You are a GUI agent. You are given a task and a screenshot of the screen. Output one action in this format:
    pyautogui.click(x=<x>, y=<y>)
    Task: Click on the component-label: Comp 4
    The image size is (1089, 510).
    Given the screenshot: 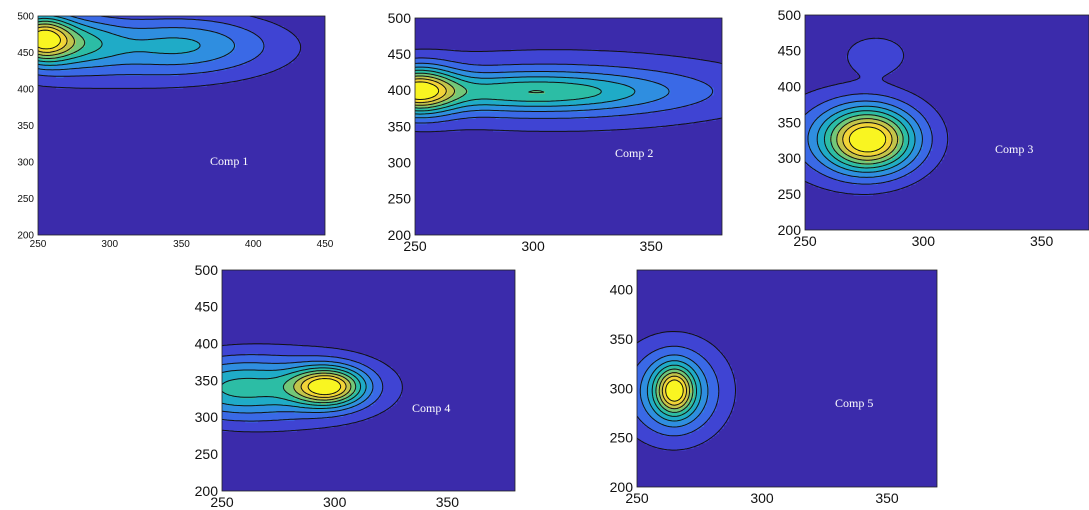 What is the action you would take?
    pyautogui.click(x=431, y=408)
    